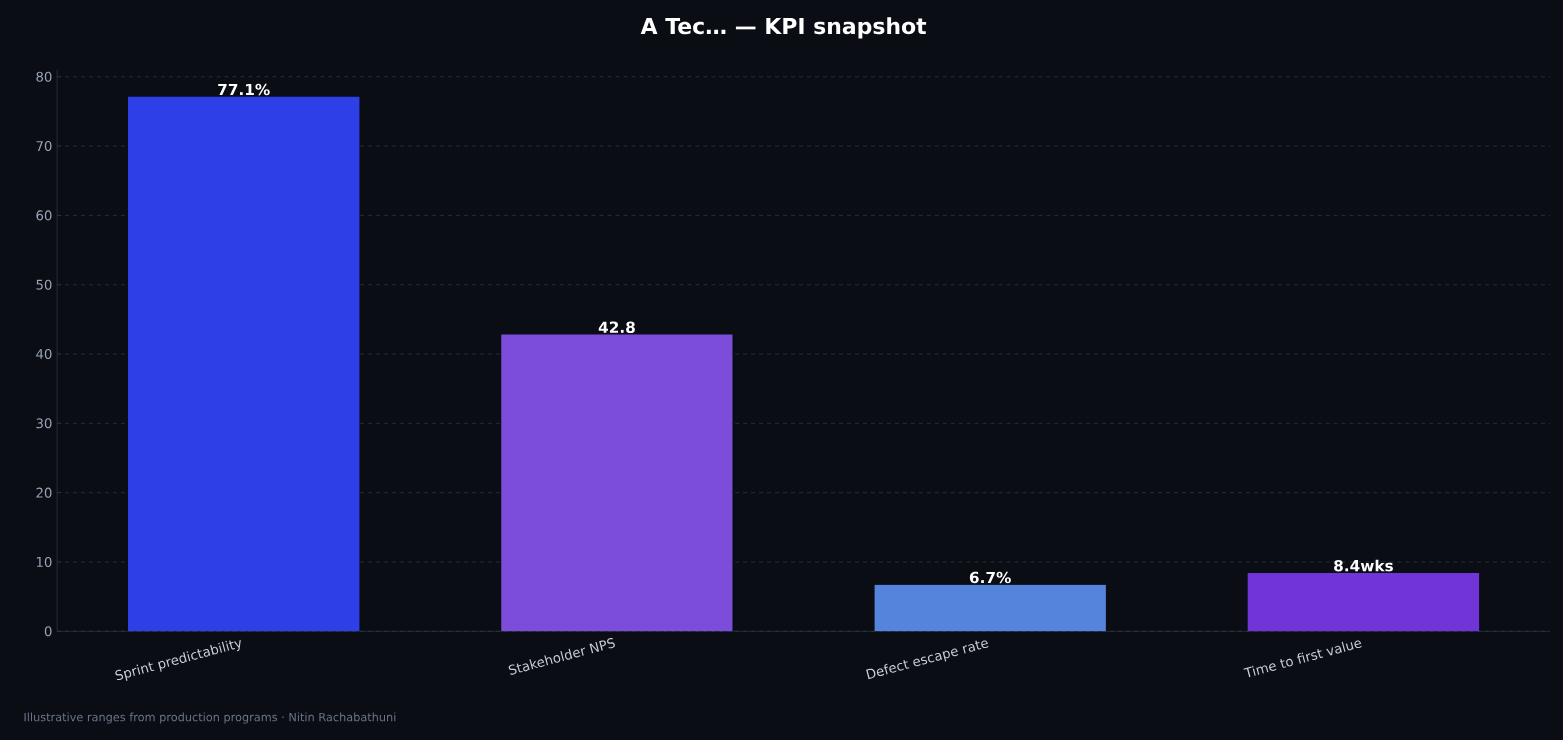  Describe the element at coordinates (44, 284) in the screenshot. I see `y-tick-label: 50` at that location.